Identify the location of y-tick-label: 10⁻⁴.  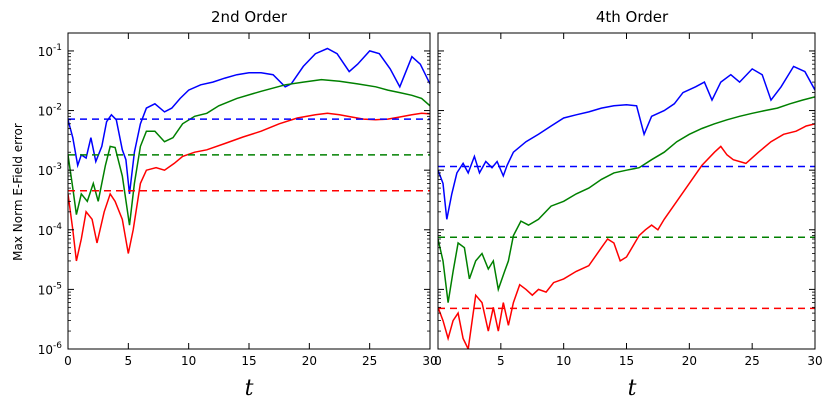
(50, 230).